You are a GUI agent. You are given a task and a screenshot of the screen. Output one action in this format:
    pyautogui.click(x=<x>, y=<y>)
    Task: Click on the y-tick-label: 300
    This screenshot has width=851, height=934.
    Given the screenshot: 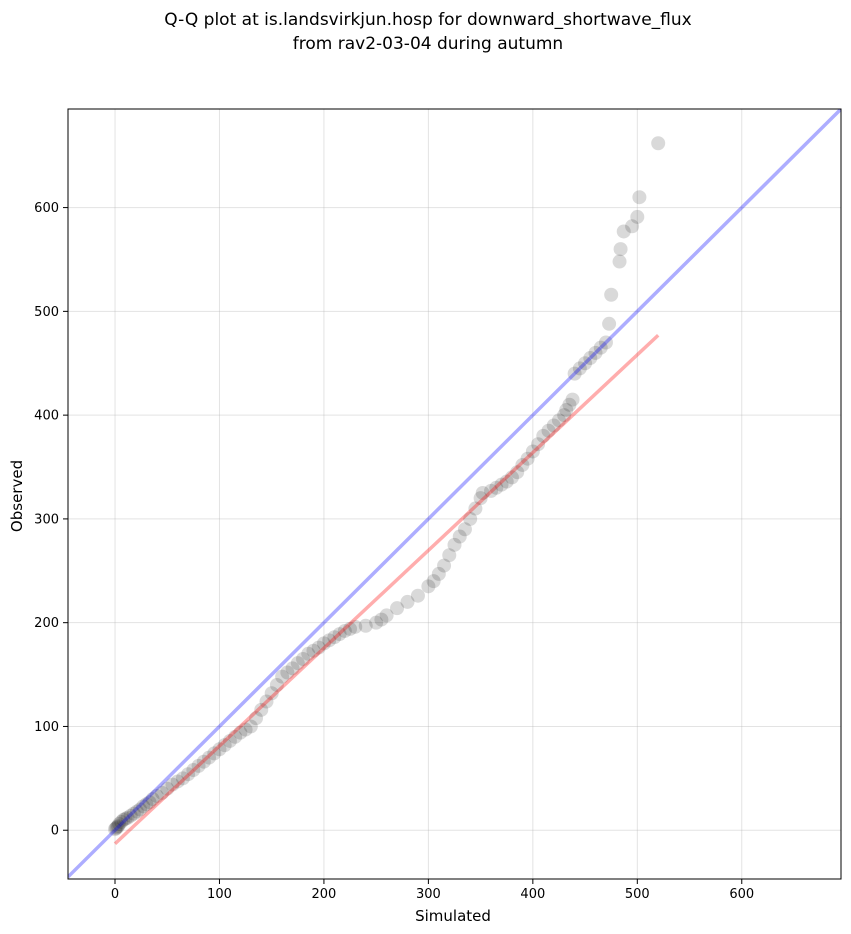 What is the action you would take?
    pyautogui.click(x=46, y=519)
    